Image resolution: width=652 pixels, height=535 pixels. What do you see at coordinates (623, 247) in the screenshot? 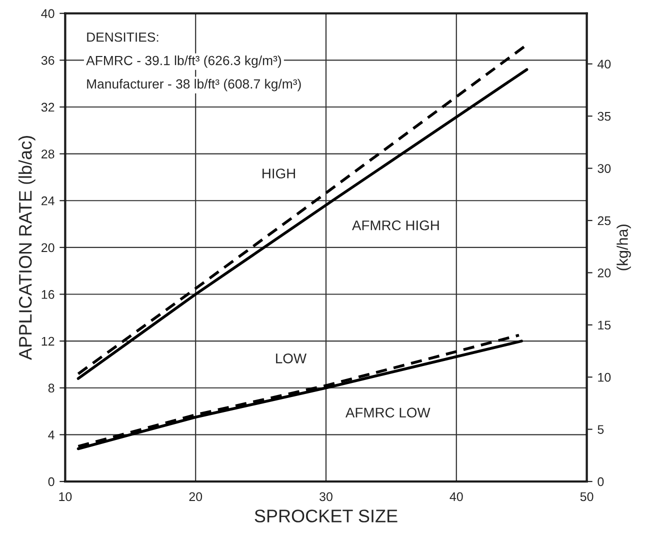
I see `y2-axis-title: (kg/ha)` at bounding box center [623, 247].